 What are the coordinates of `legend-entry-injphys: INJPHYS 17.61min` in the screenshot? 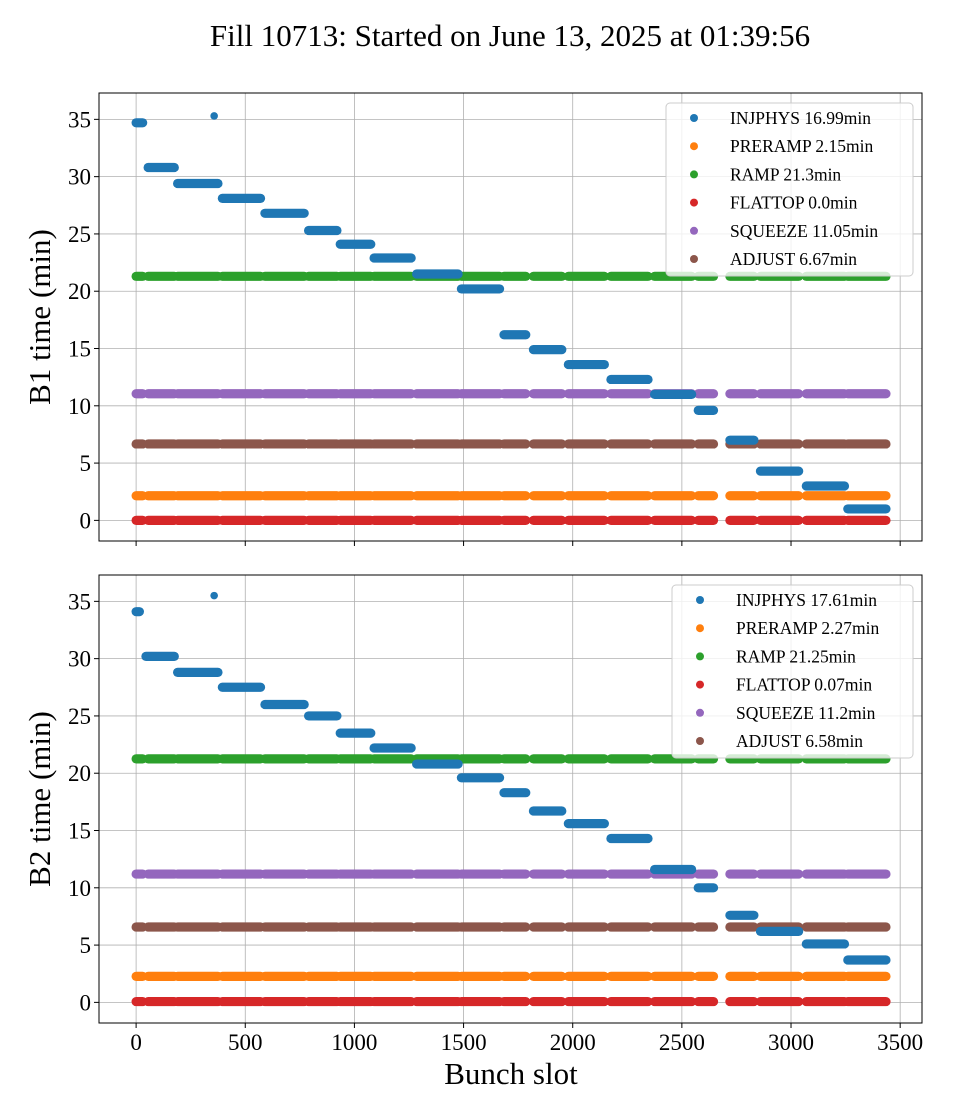 It's located at (806, 600).